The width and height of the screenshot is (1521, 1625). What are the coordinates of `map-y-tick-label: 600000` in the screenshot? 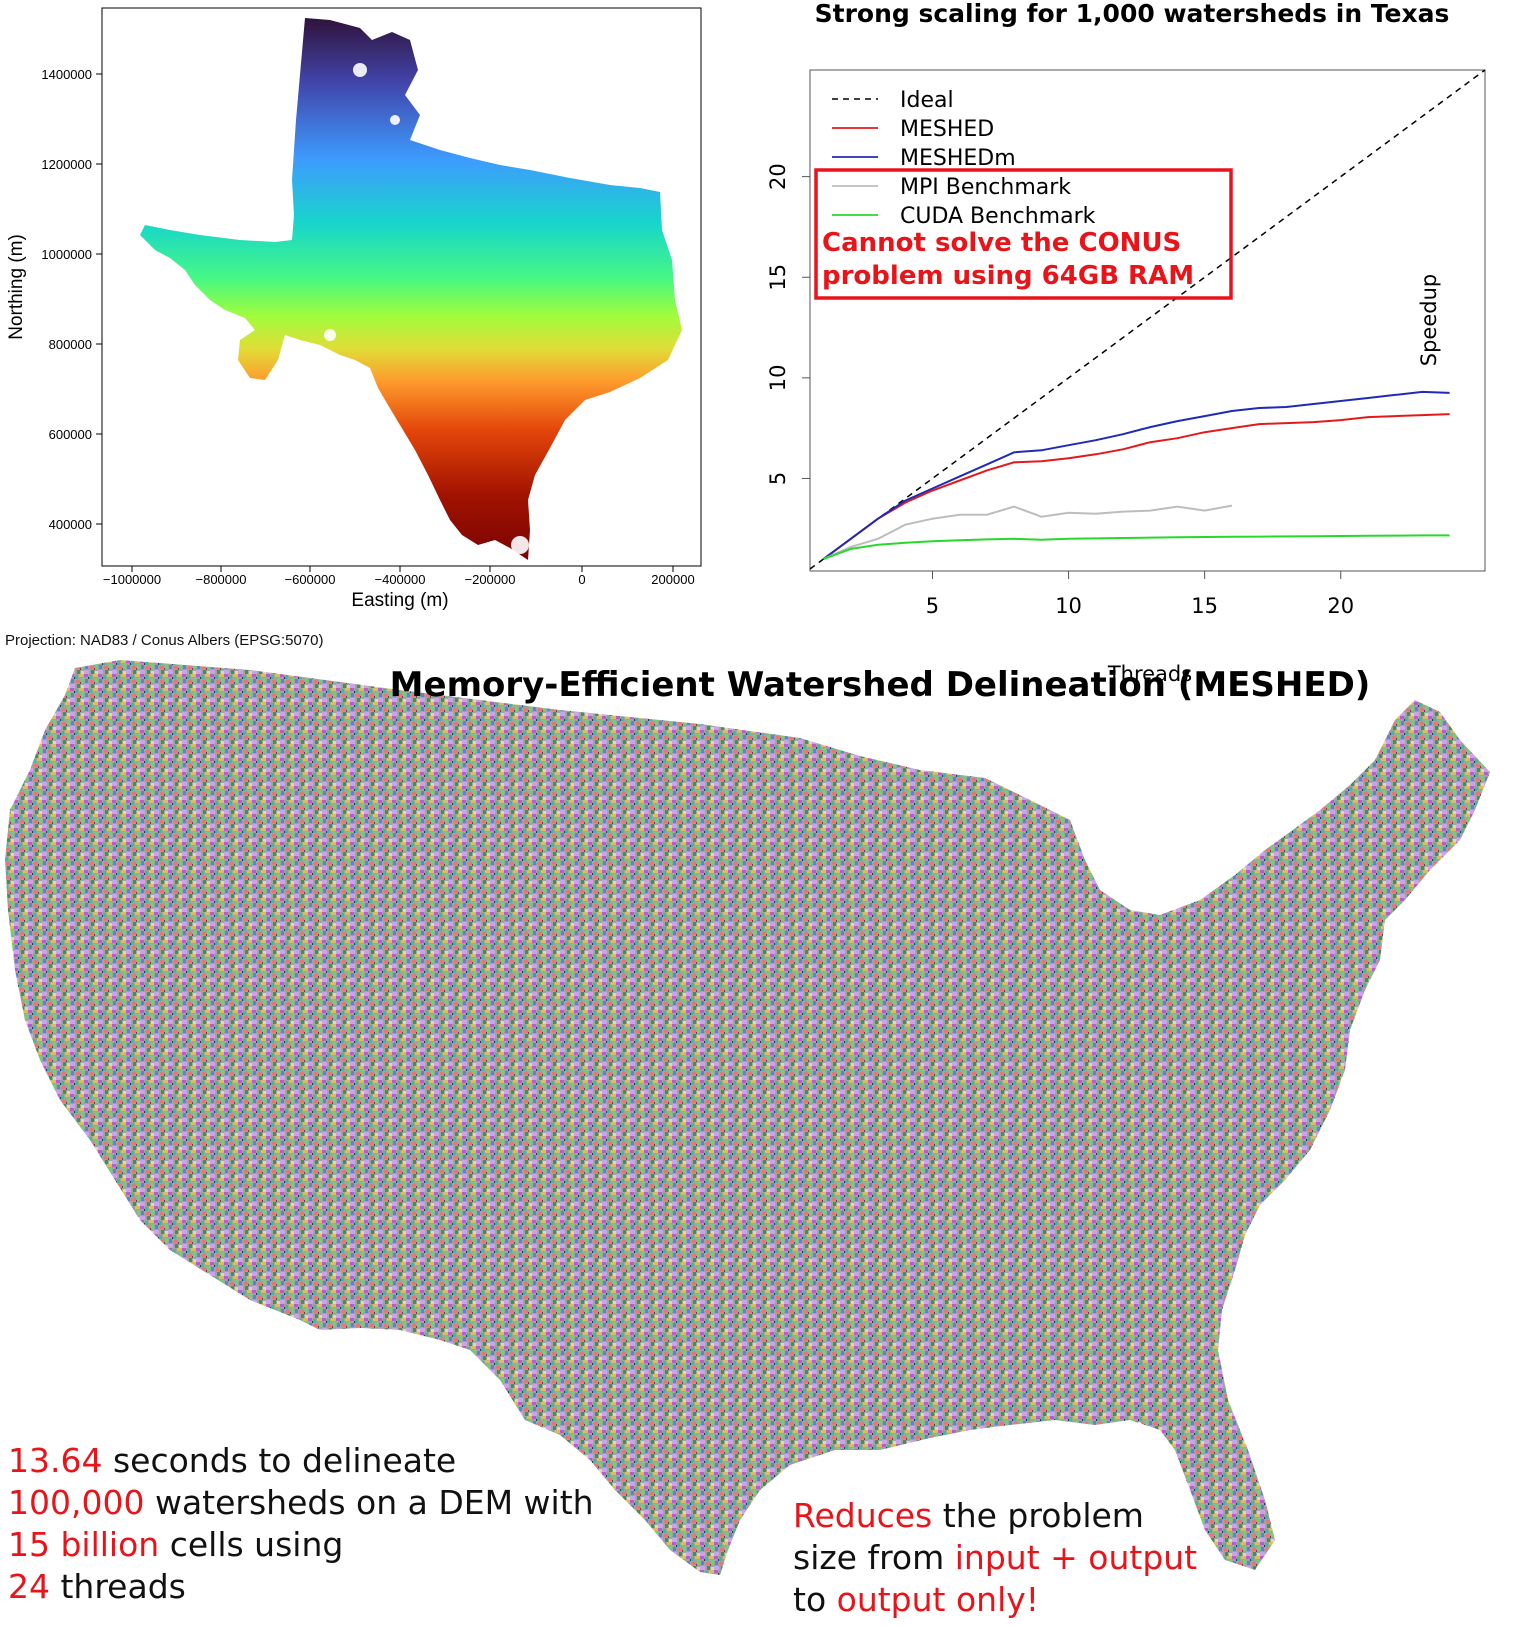 It's located at (70, 434).